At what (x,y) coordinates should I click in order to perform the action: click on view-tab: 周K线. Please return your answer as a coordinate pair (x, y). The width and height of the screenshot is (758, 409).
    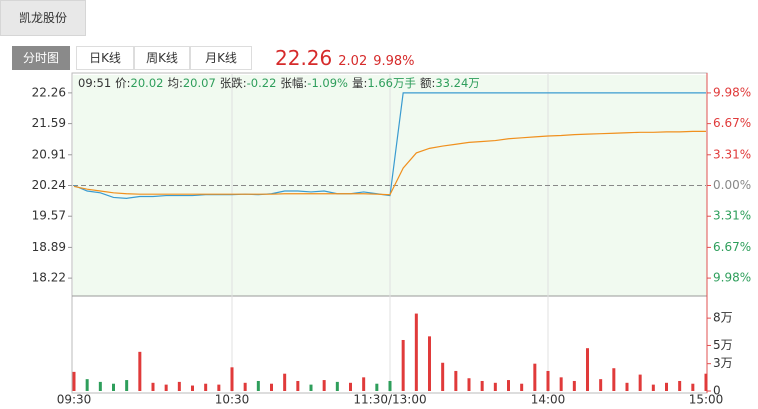
    Looking at the image, I should click on (162, 58).